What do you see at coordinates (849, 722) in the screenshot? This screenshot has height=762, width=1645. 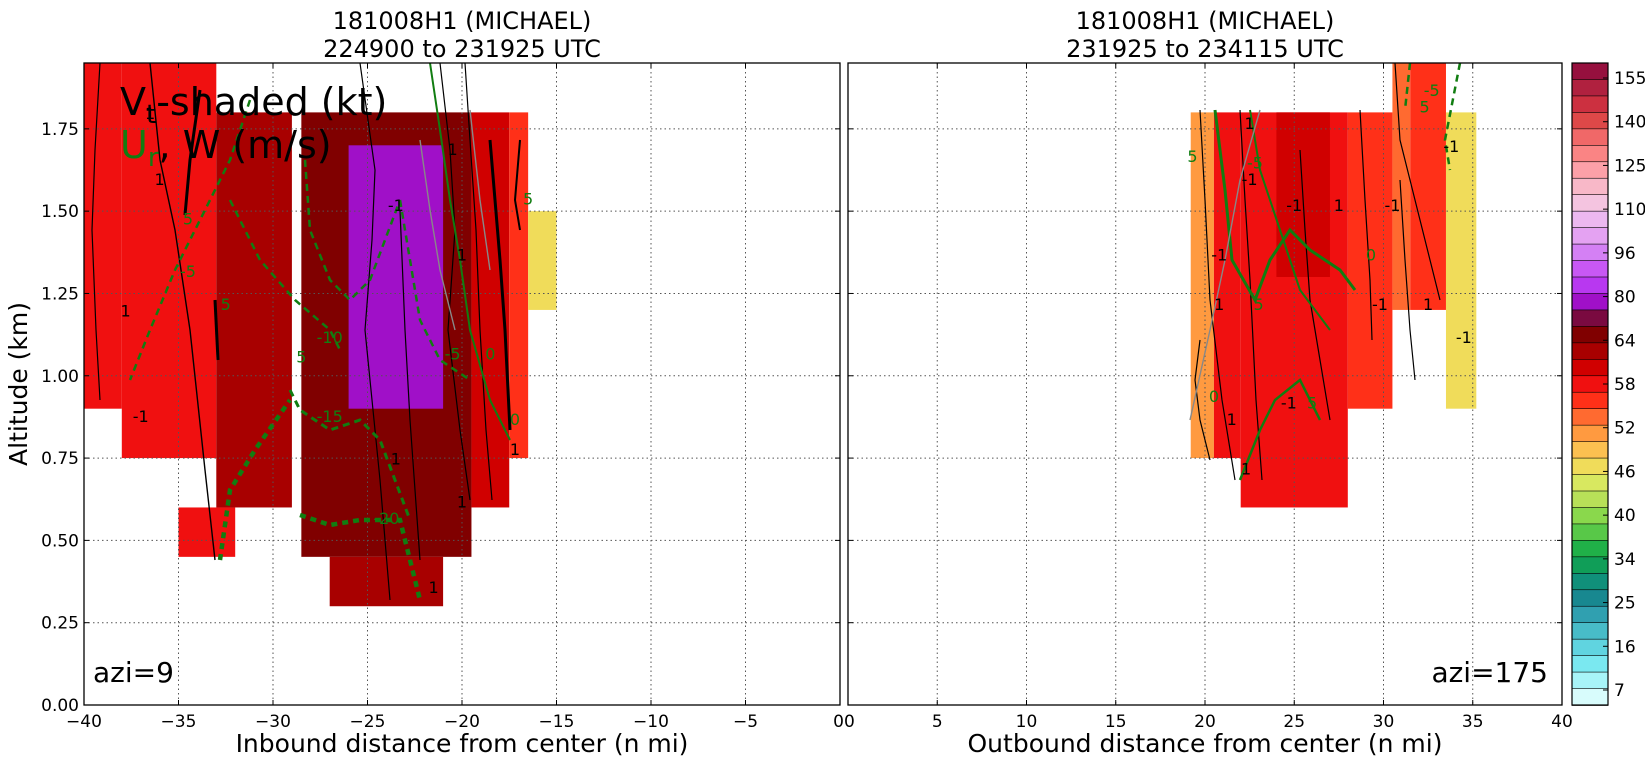 I see `x-tick-label: 0` at bounding box center [849, 722].